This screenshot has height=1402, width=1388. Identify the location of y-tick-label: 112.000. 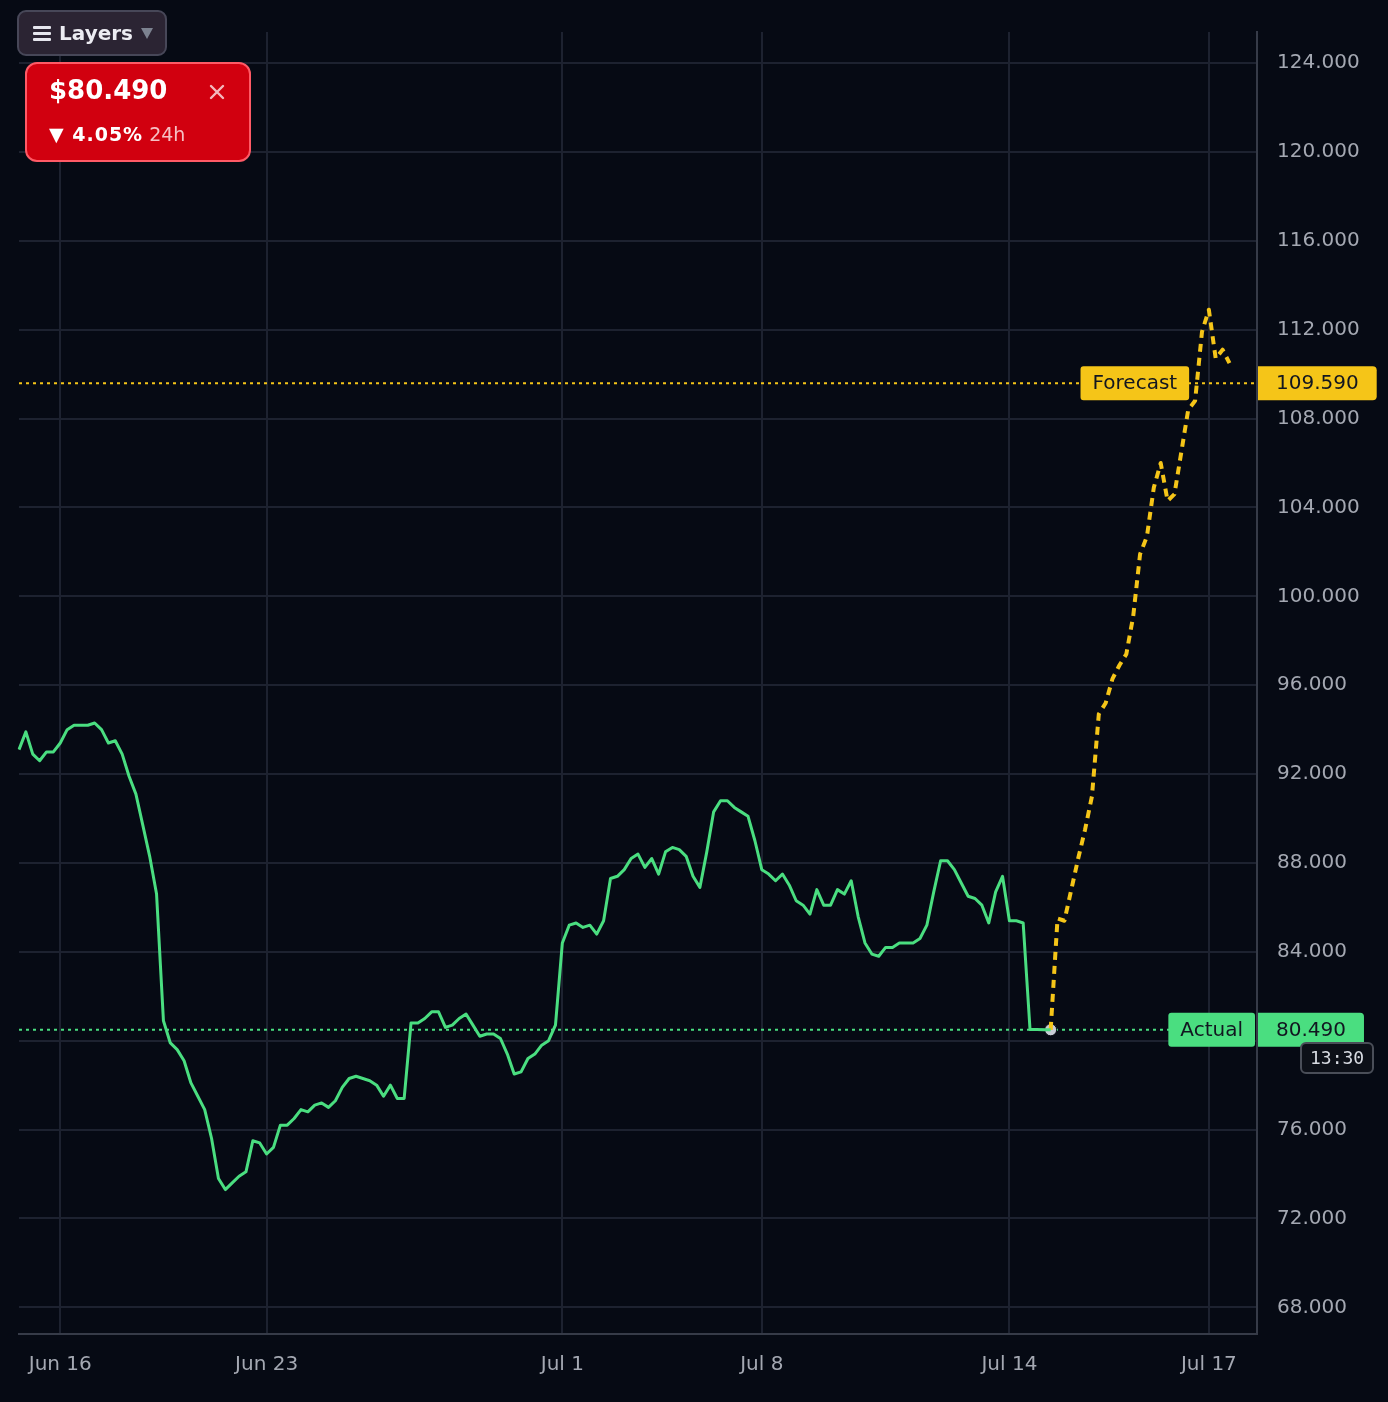
(1318, 327).